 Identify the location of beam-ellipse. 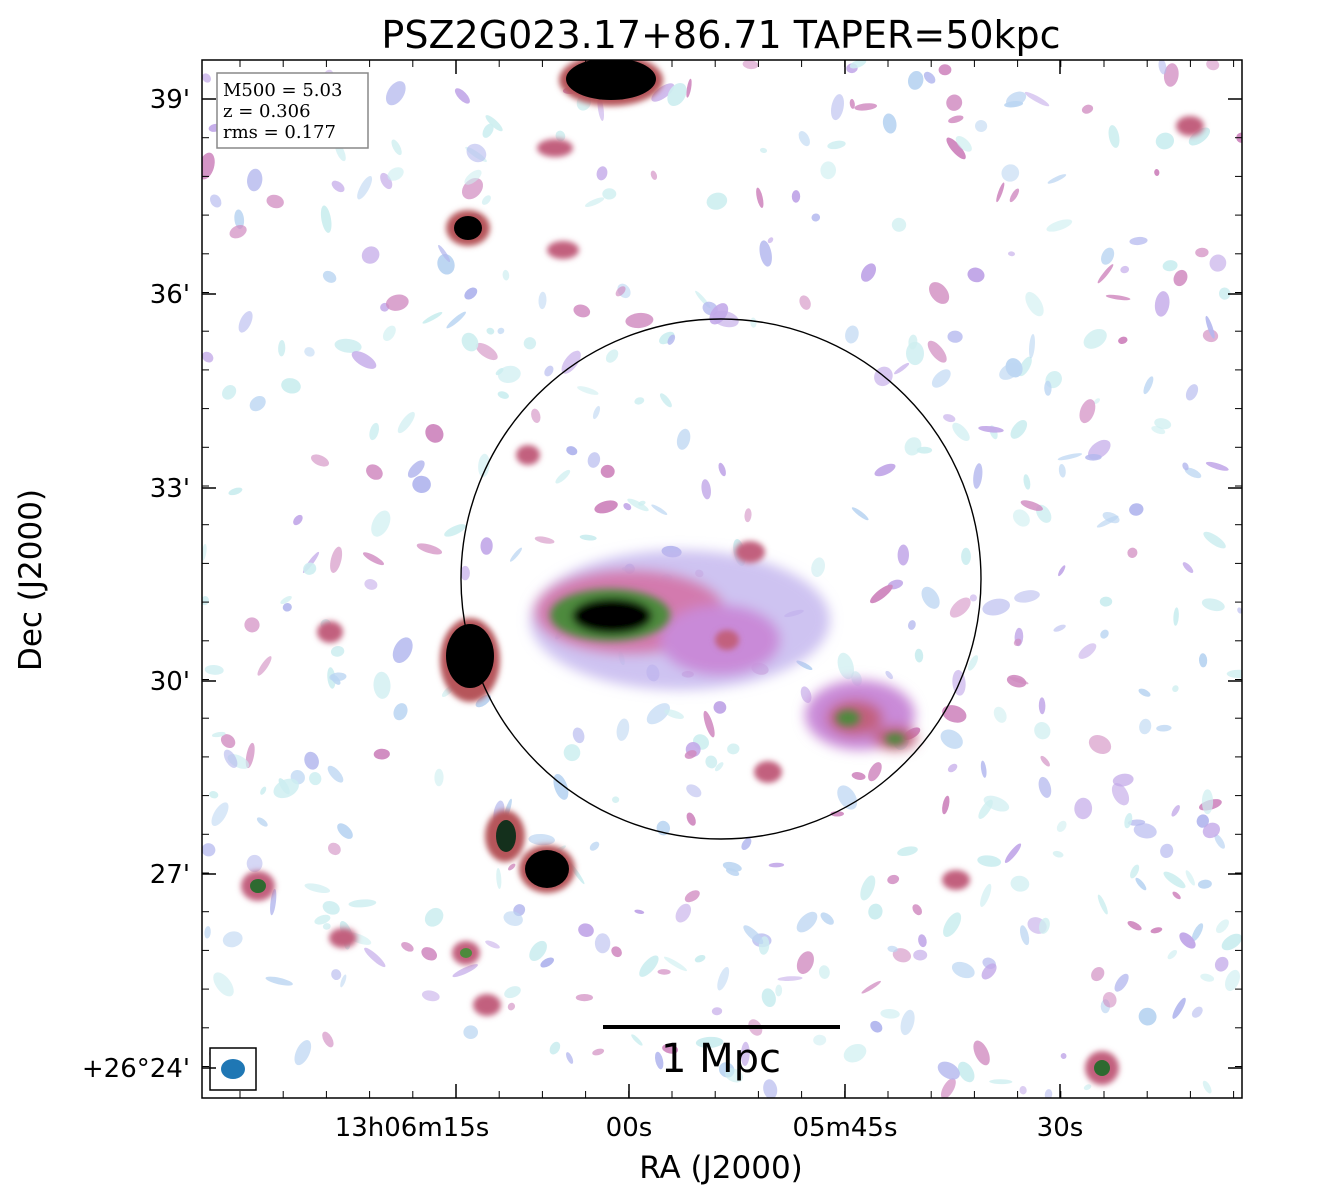
(233, 1069).